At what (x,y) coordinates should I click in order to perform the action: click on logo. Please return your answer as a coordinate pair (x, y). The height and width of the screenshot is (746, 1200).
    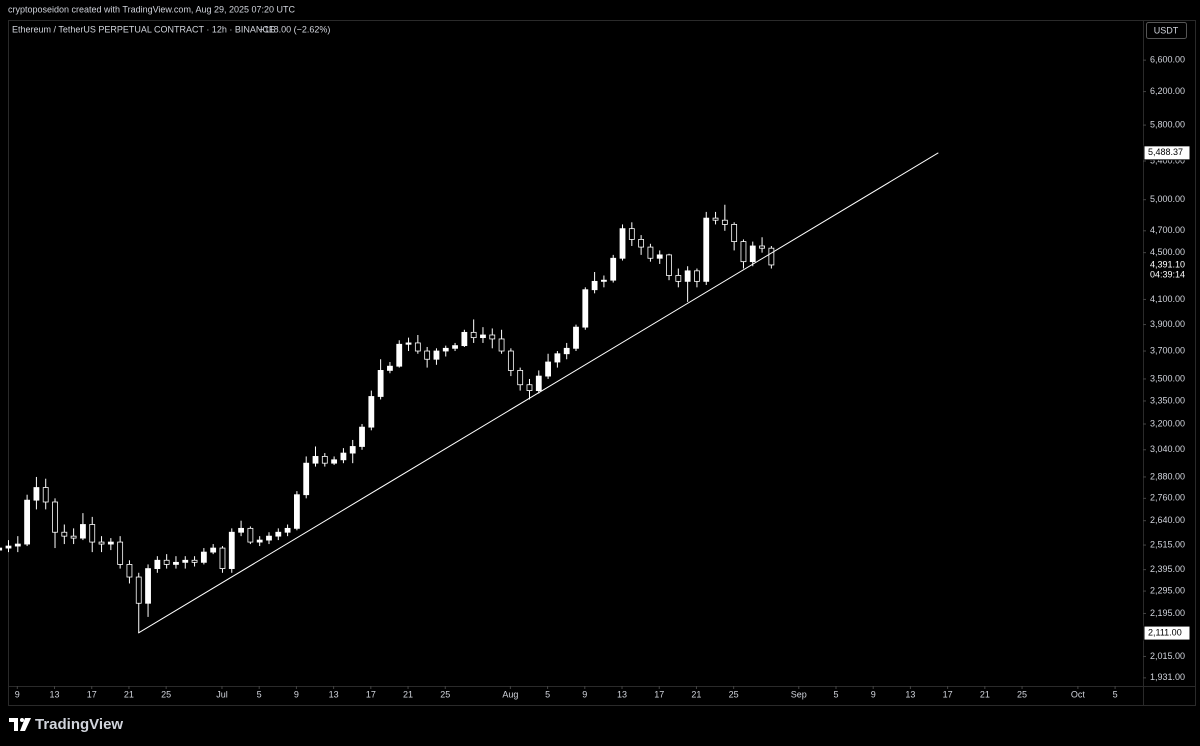
    Looking at the image, I should click on (20, 724).